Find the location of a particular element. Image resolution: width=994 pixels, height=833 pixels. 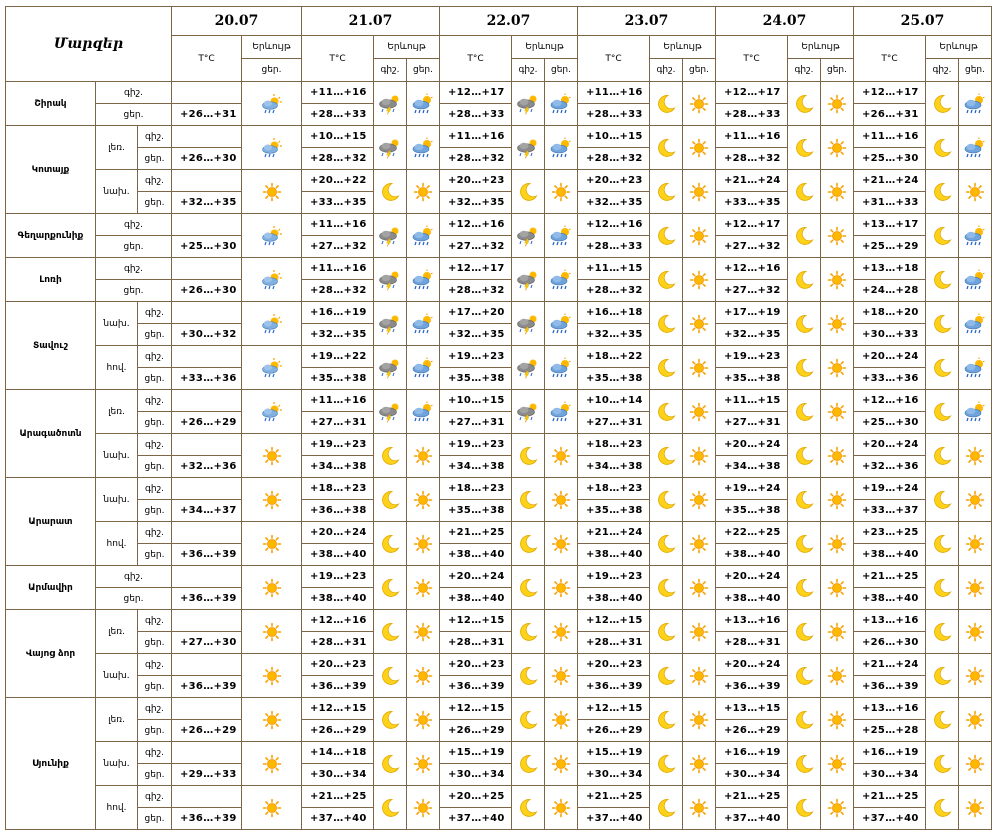

subregion-name: նախ. is located at coordinates (116, 191).